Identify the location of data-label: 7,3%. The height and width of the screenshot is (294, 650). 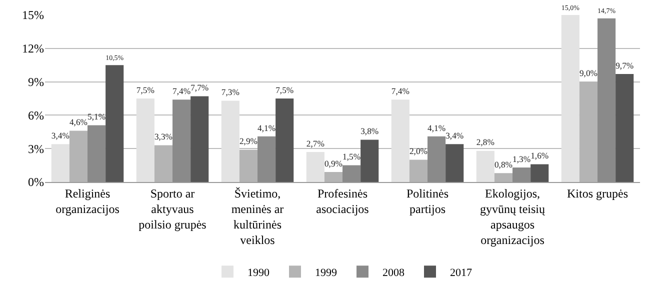
(230, 92).